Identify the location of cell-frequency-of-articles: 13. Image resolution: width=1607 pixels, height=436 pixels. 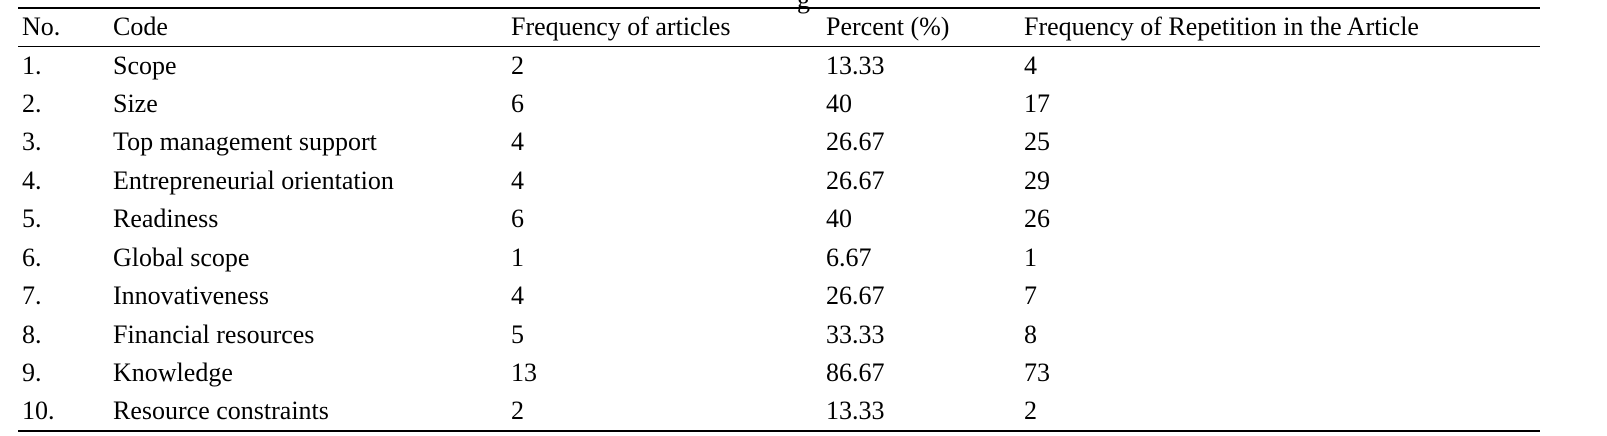
(524, 373).